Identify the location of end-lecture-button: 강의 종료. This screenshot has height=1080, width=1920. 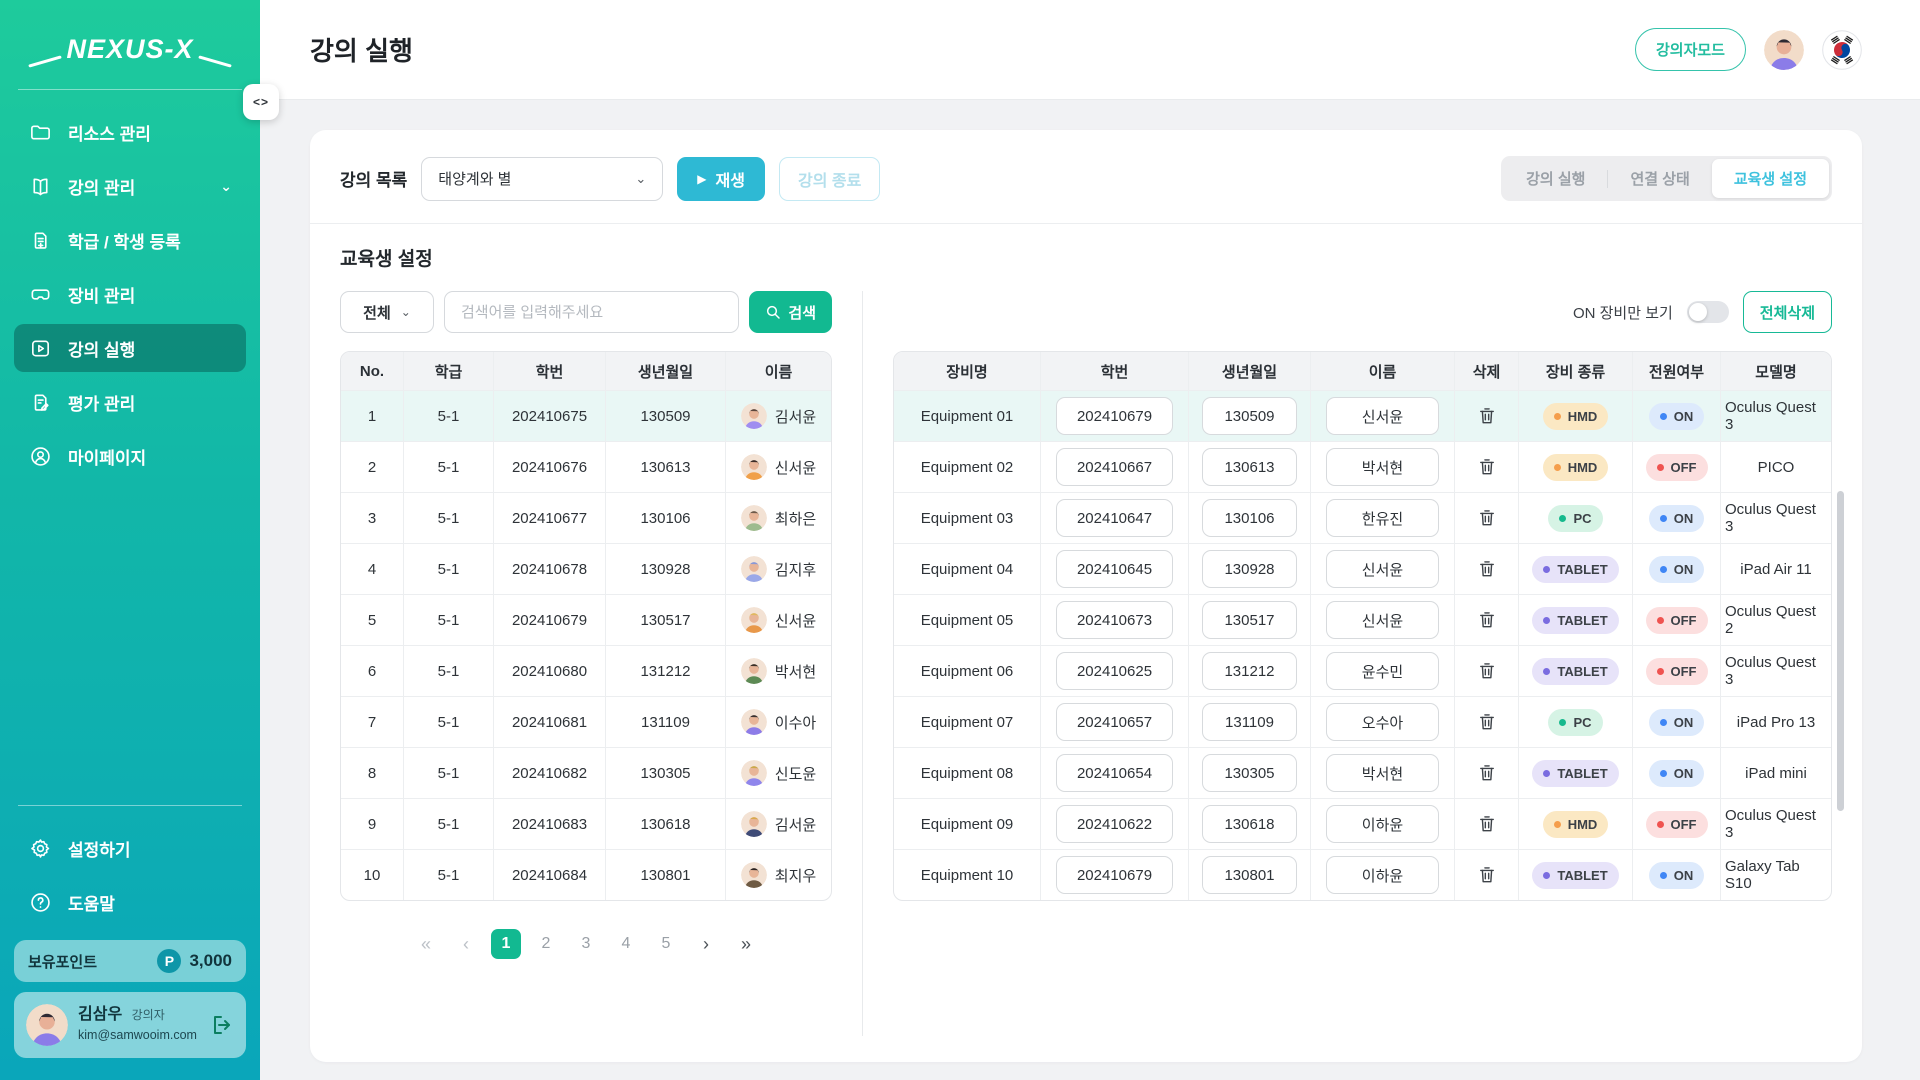
(829, 178).